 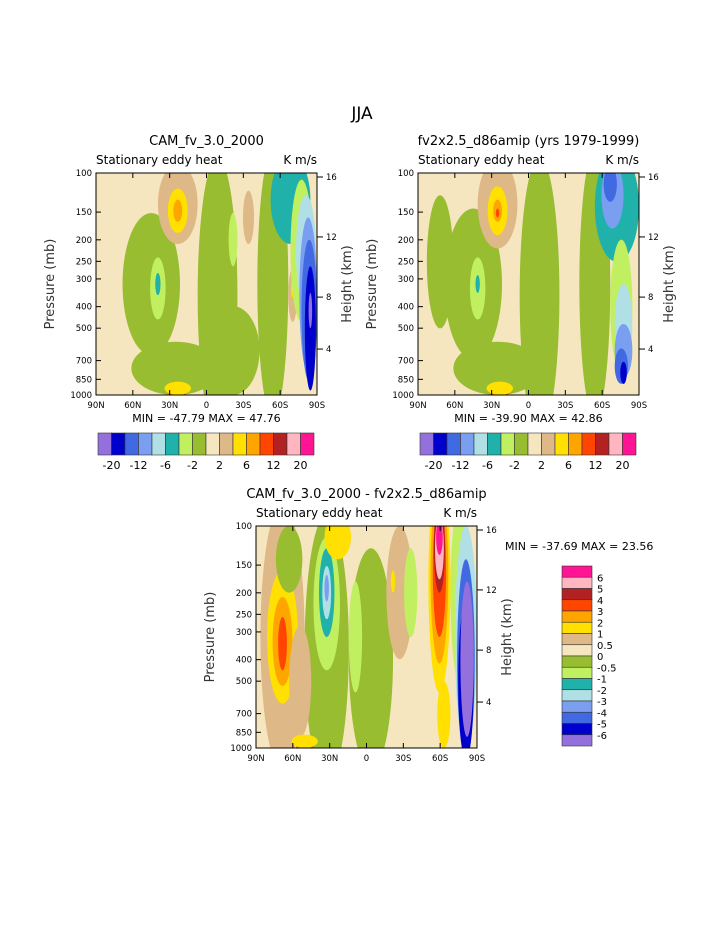 I want to click on y-tick-label: 200, so click(x=84, y=241).